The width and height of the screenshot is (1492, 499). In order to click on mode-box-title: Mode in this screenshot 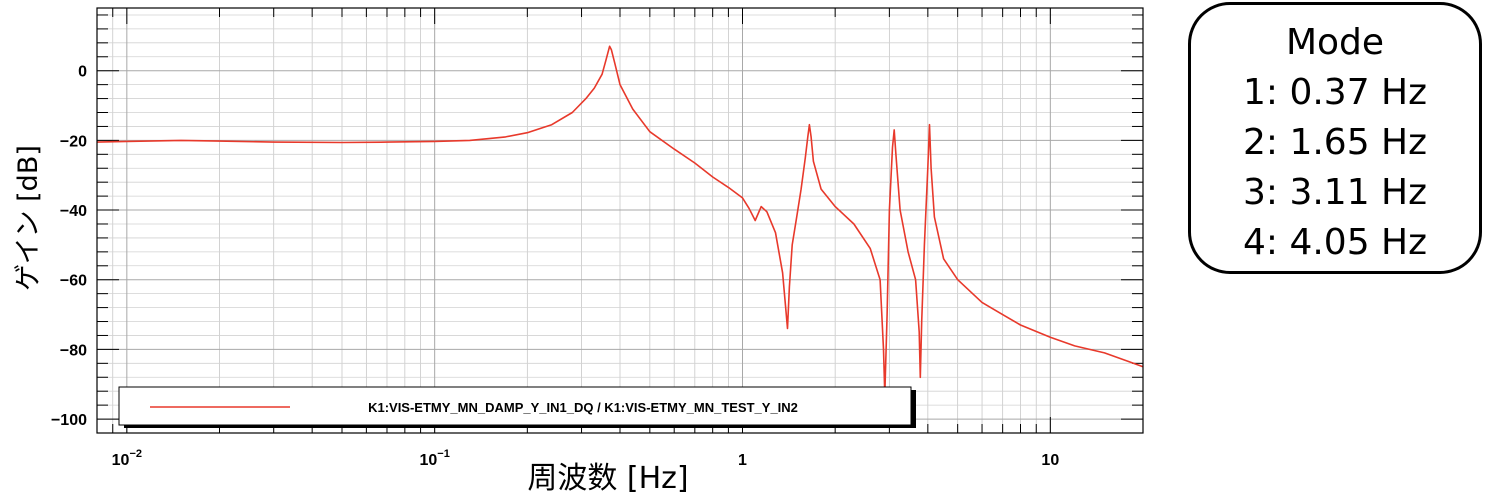, I will do `click(1335, 42)`.